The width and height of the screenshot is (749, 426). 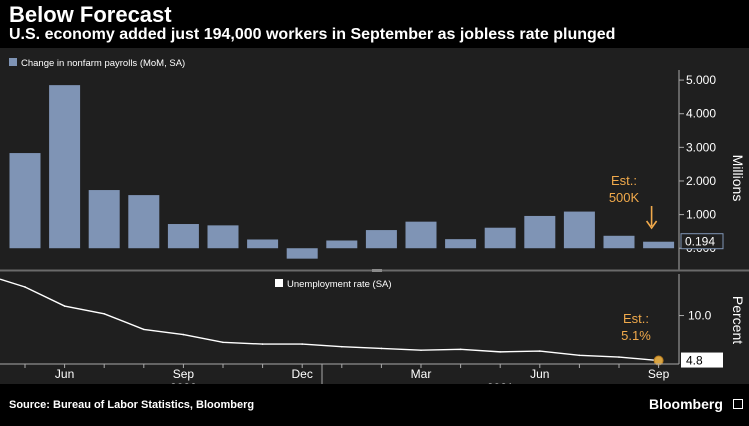 What do you see at coordinates (500, 382) in the screenshot?
I see `x-year-label: 2021` at bounding box center [500, 382].